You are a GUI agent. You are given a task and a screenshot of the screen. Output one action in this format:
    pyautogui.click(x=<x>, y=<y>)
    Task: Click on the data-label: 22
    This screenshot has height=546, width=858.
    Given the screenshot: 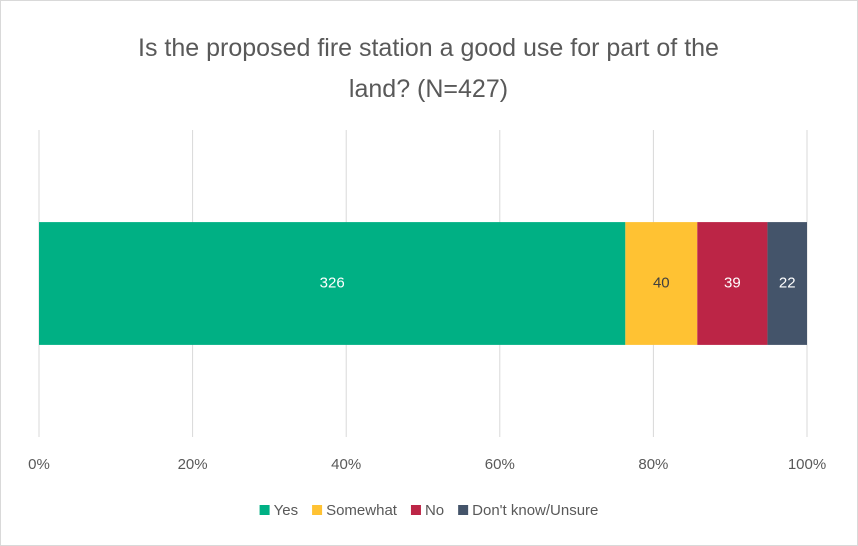 What is the action you would take?
    pyautogui.click(x=787, y=282)
    